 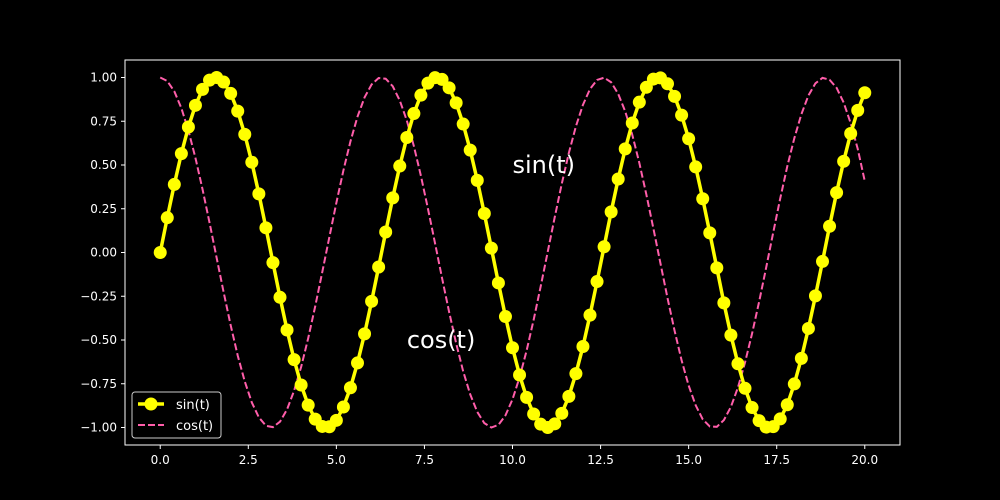 I want to click on x-tick-label: 7.5, so click(x=424, y=460).